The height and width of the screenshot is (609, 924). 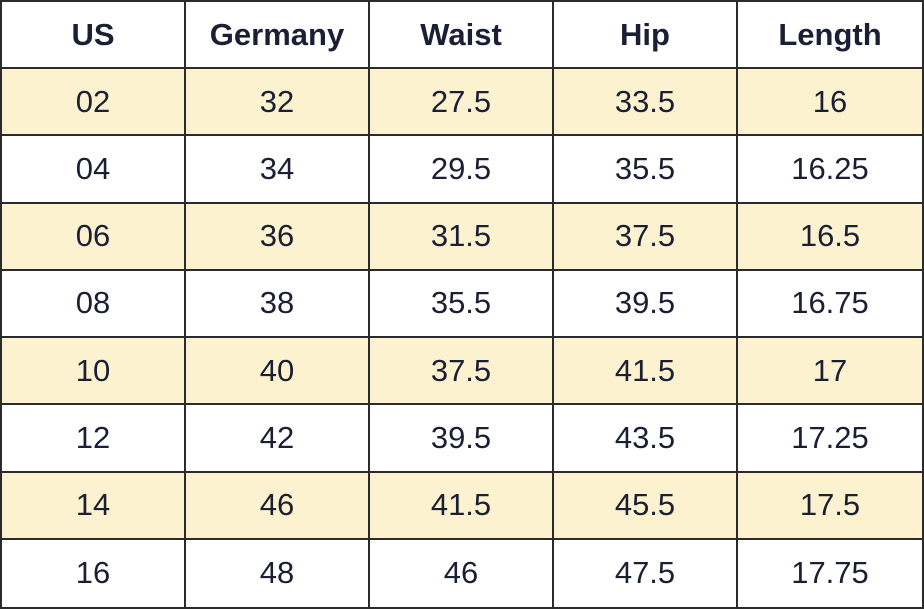 What do you see at coordinates (278, 304) in the screenshot?
I see `table-cell: 38` at bounding box center [278, 304].